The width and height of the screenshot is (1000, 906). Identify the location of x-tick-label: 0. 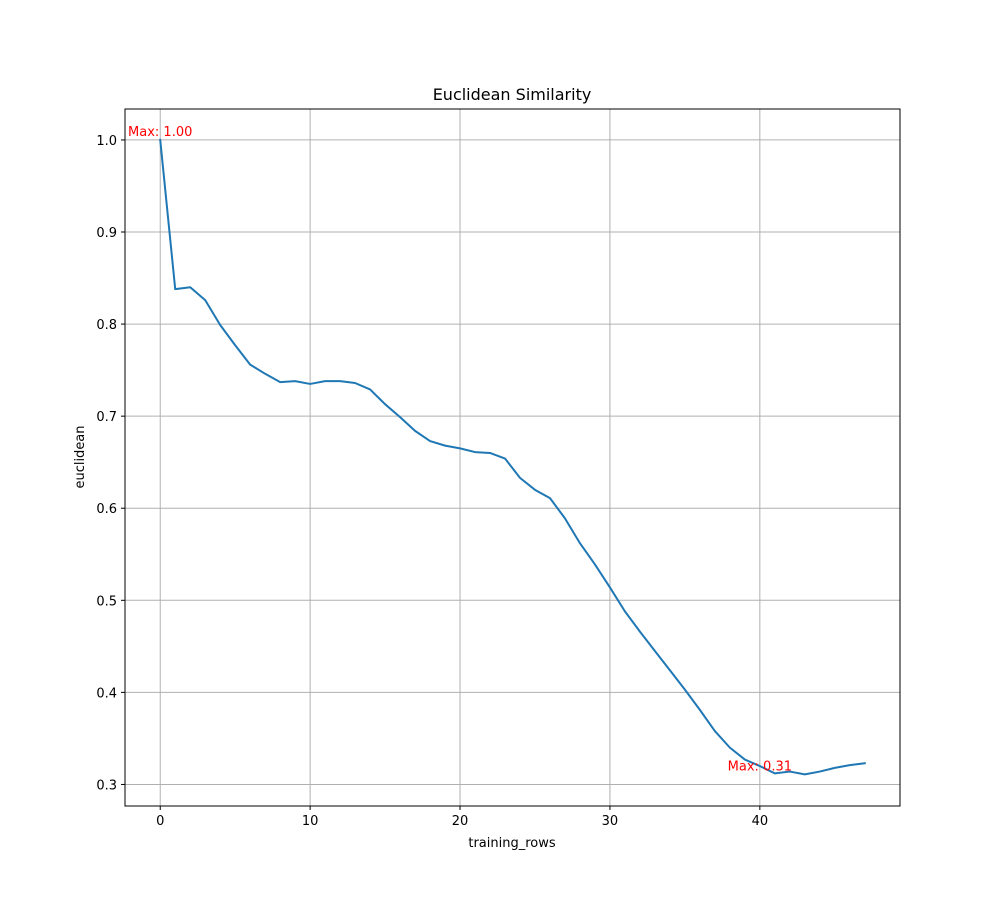
(160, 821).